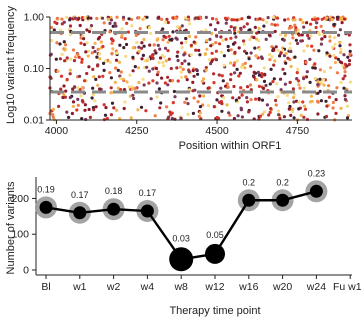  What do you see at coordinates (217, 131) in the screenshot?
I see `scatter-x-tick-label: 4500` at bounding box center [217, 131].